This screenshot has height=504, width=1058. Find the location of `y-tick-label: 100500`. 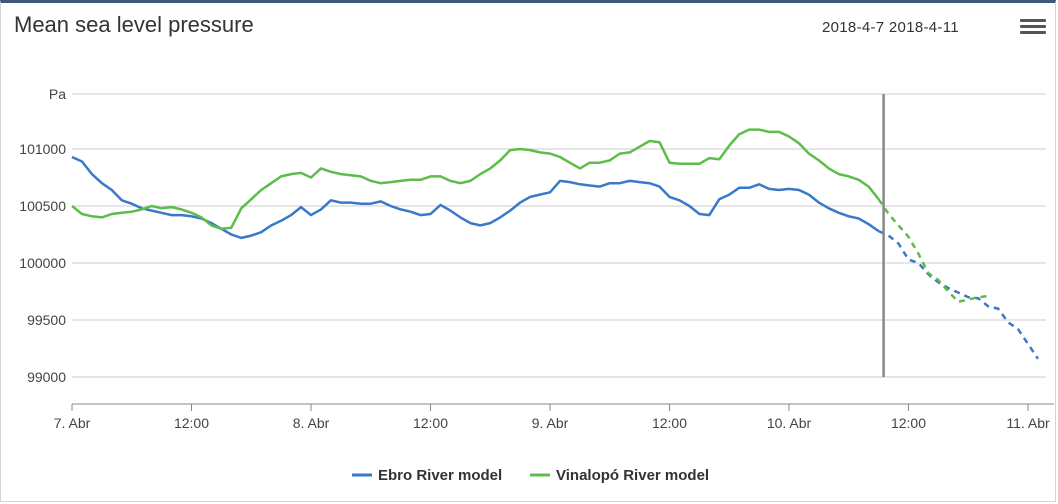

y-tick-label: 100500 is located at coordinates (42, 206).